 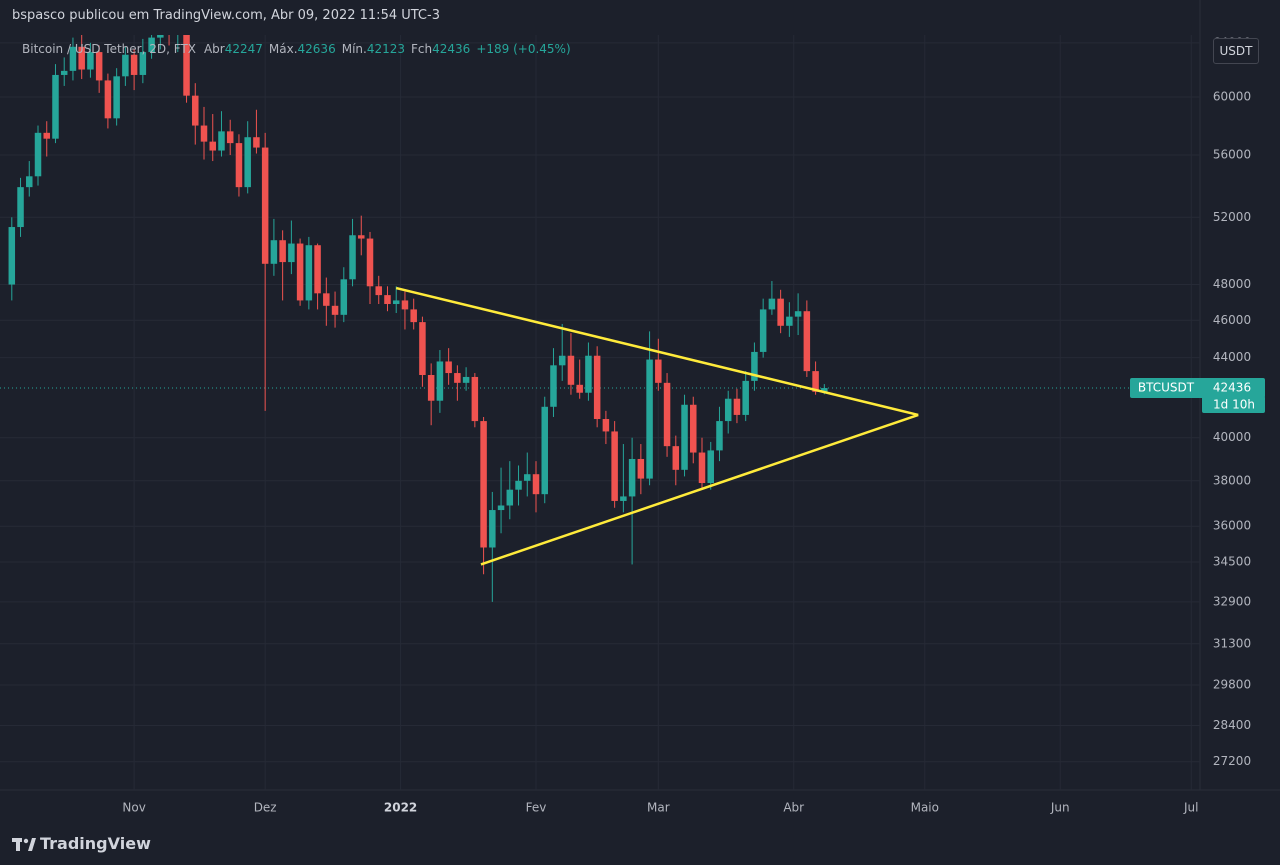 I want to click on open-value: 42247, so click(x=243, y=49).